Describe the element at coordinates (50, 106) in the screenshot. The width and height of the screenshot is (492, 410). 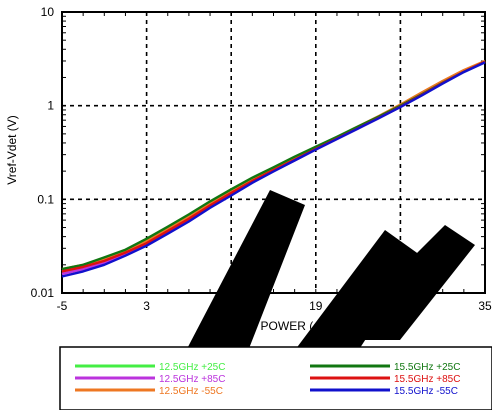
I see `y-tick-label: 1` at that location.